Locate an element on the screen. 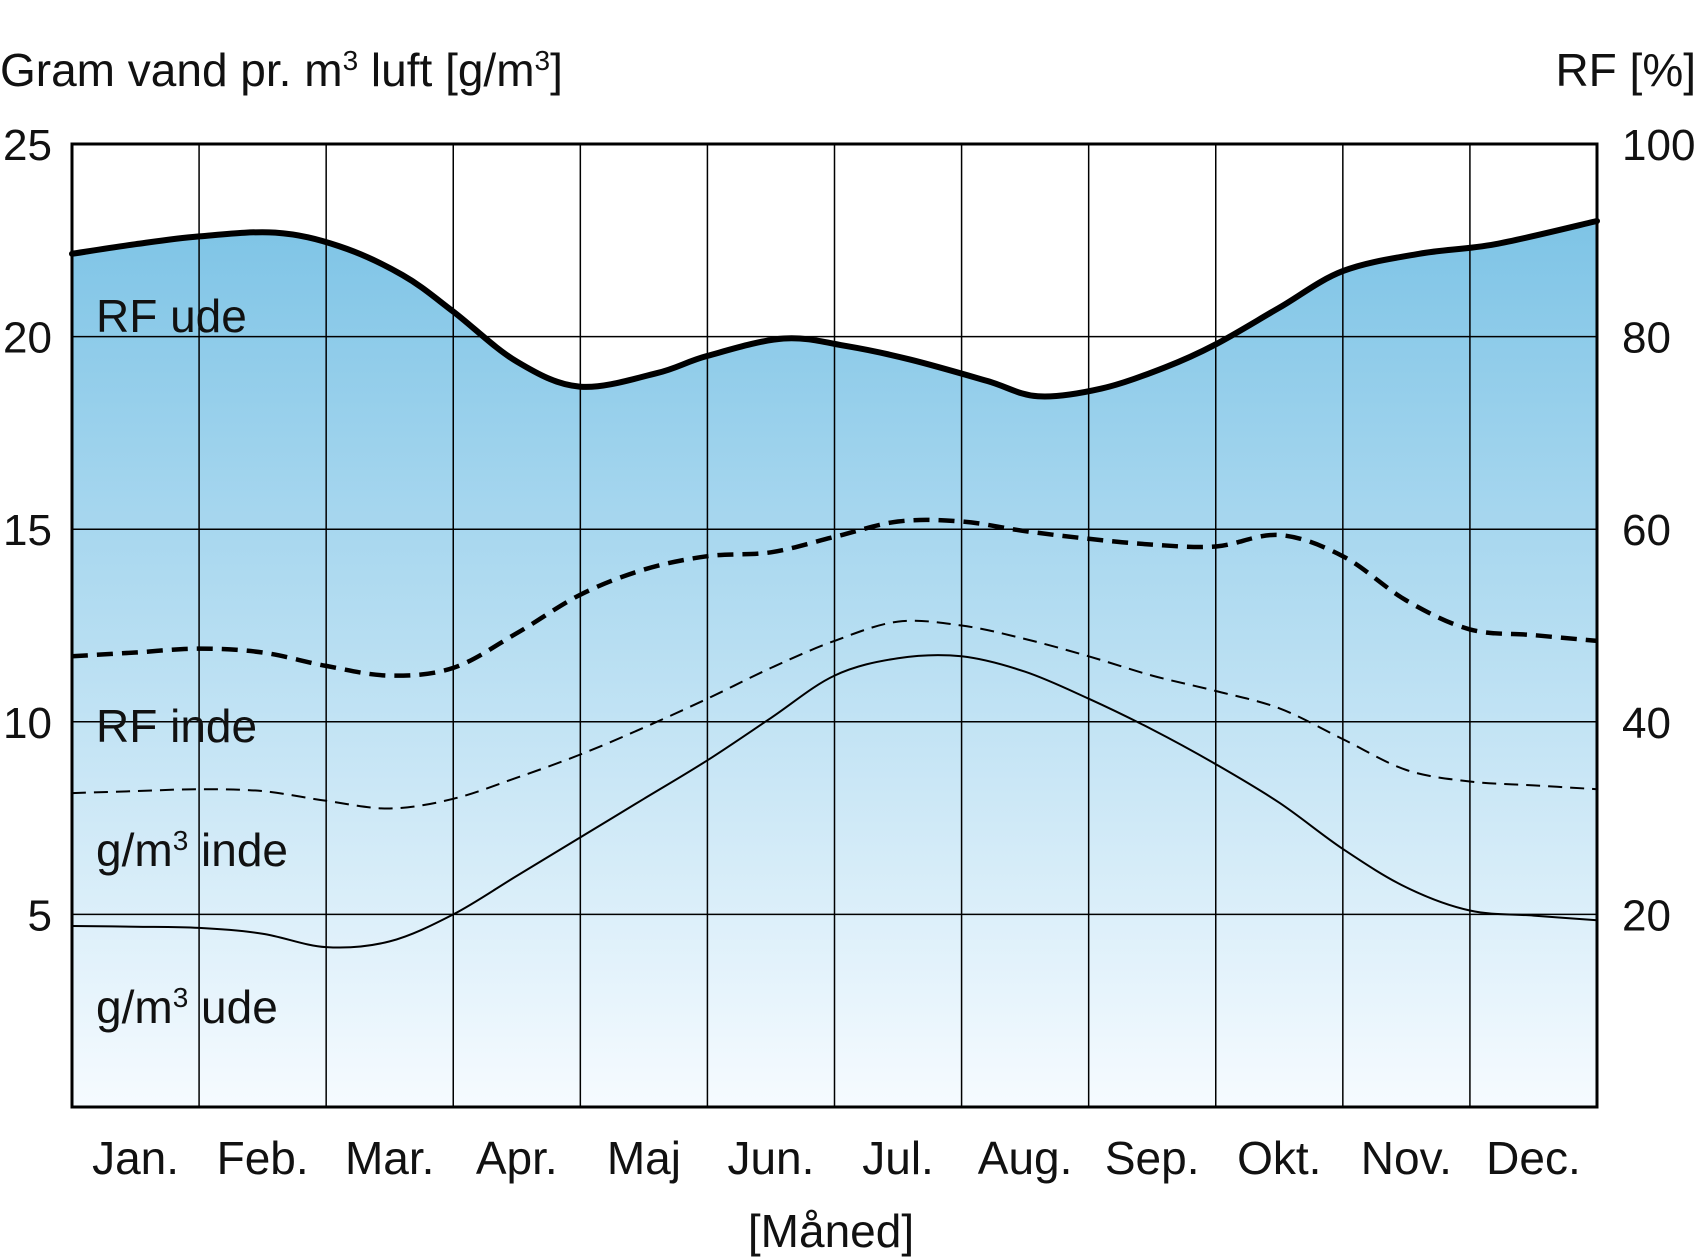 The width and height of the screenshot is (1698, 1260). left-axis-title: Gram vand pr. m3 luft [g/m3] is located at coordinates (281, 70).